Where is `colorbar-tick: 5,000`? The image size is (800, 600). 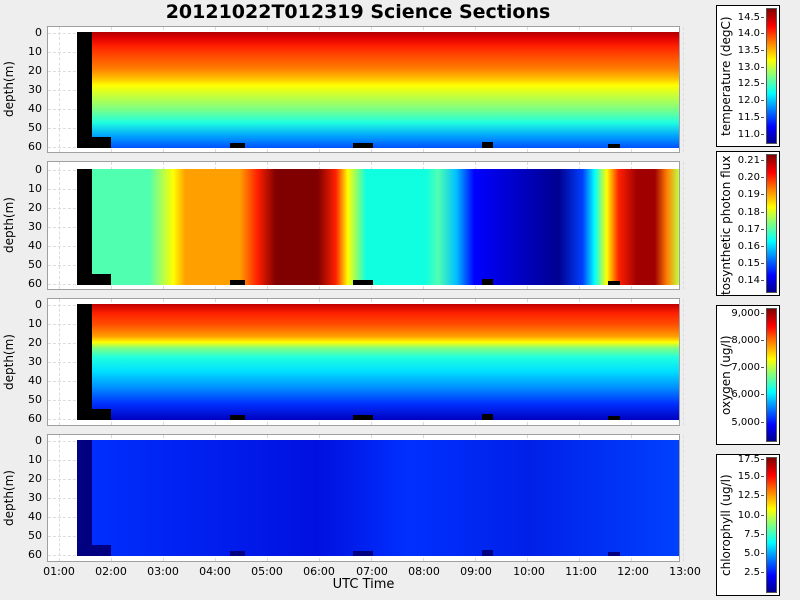 colorbar-tick: 5,000 is located at coordinates (747, 423).